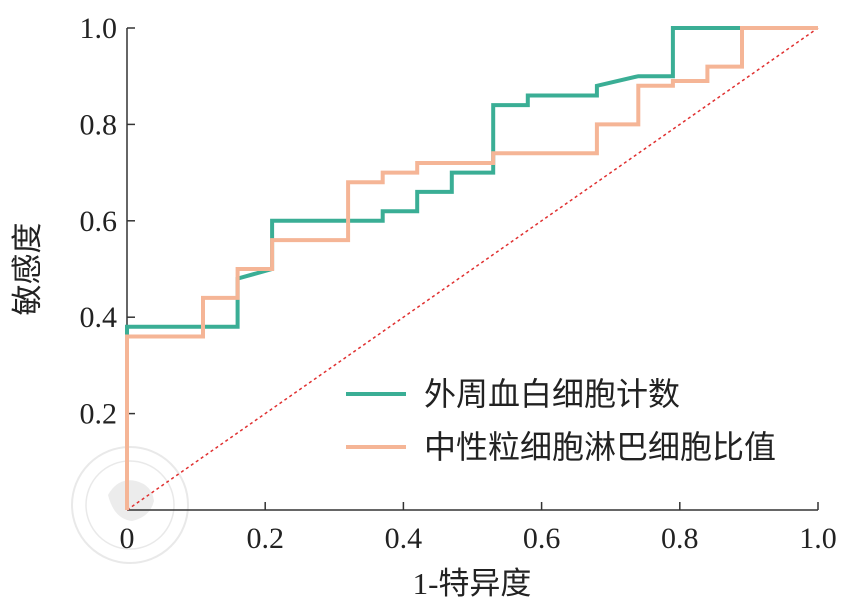 This screenshot has width=854, height=616. I want to click on y-tick-label: 0.2, so click(99, 414).